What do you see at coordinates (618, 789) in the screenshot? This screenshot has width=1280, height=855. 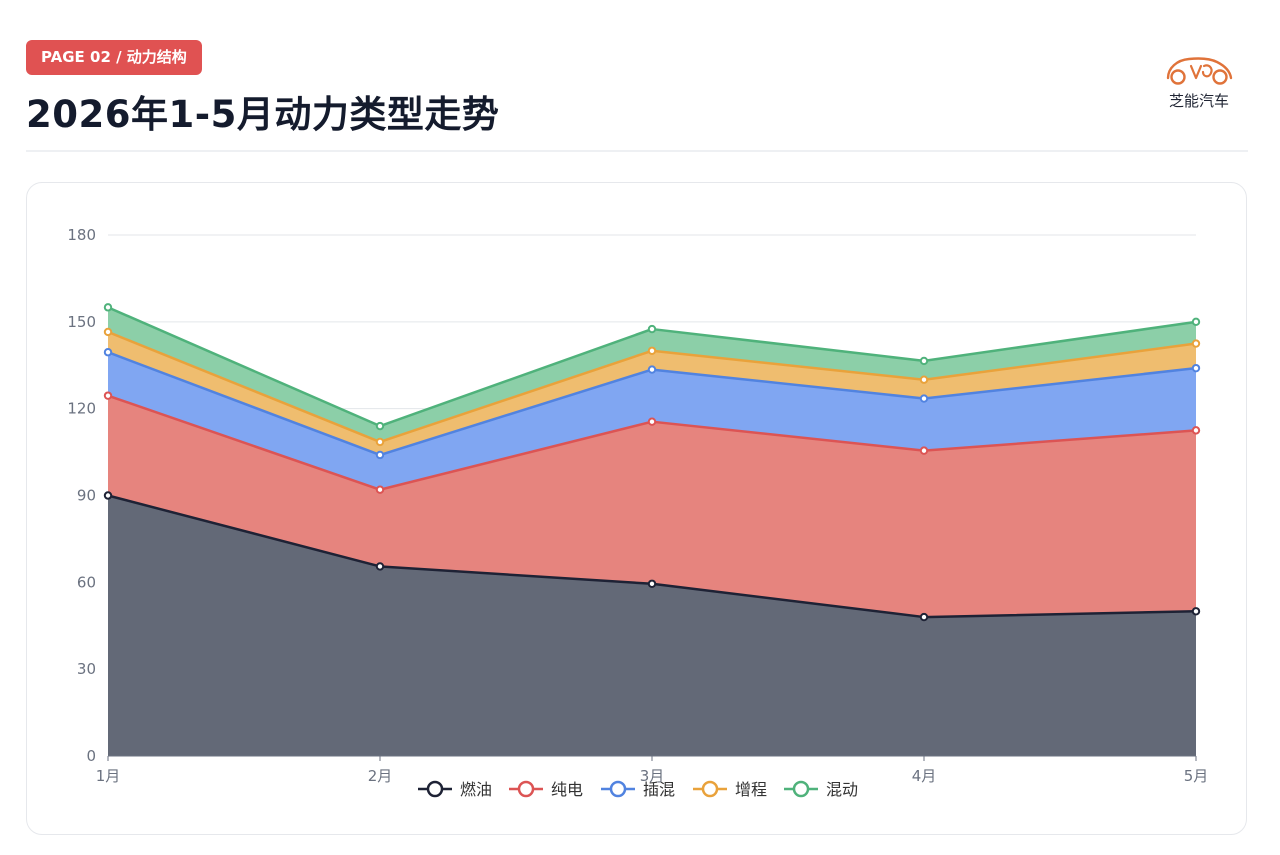 I see `legend-marker-插混` at bounding box center [618, 789].